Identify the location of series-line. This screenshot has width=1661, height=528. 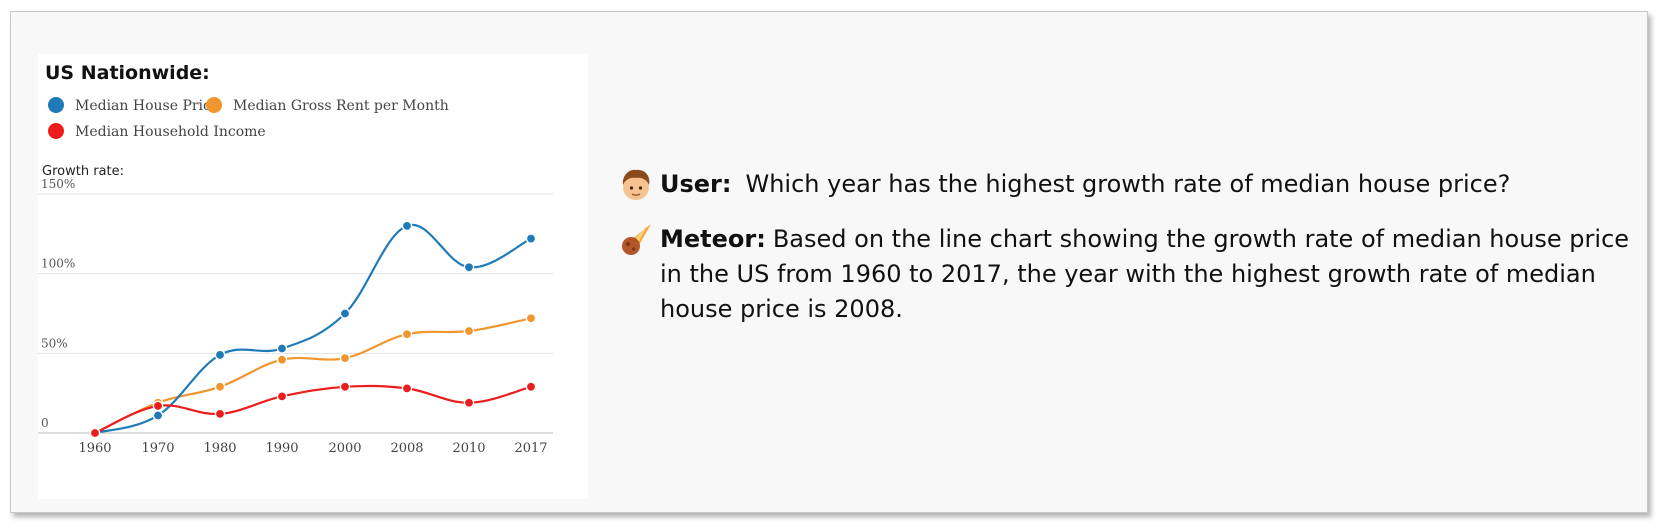
(313, 329).